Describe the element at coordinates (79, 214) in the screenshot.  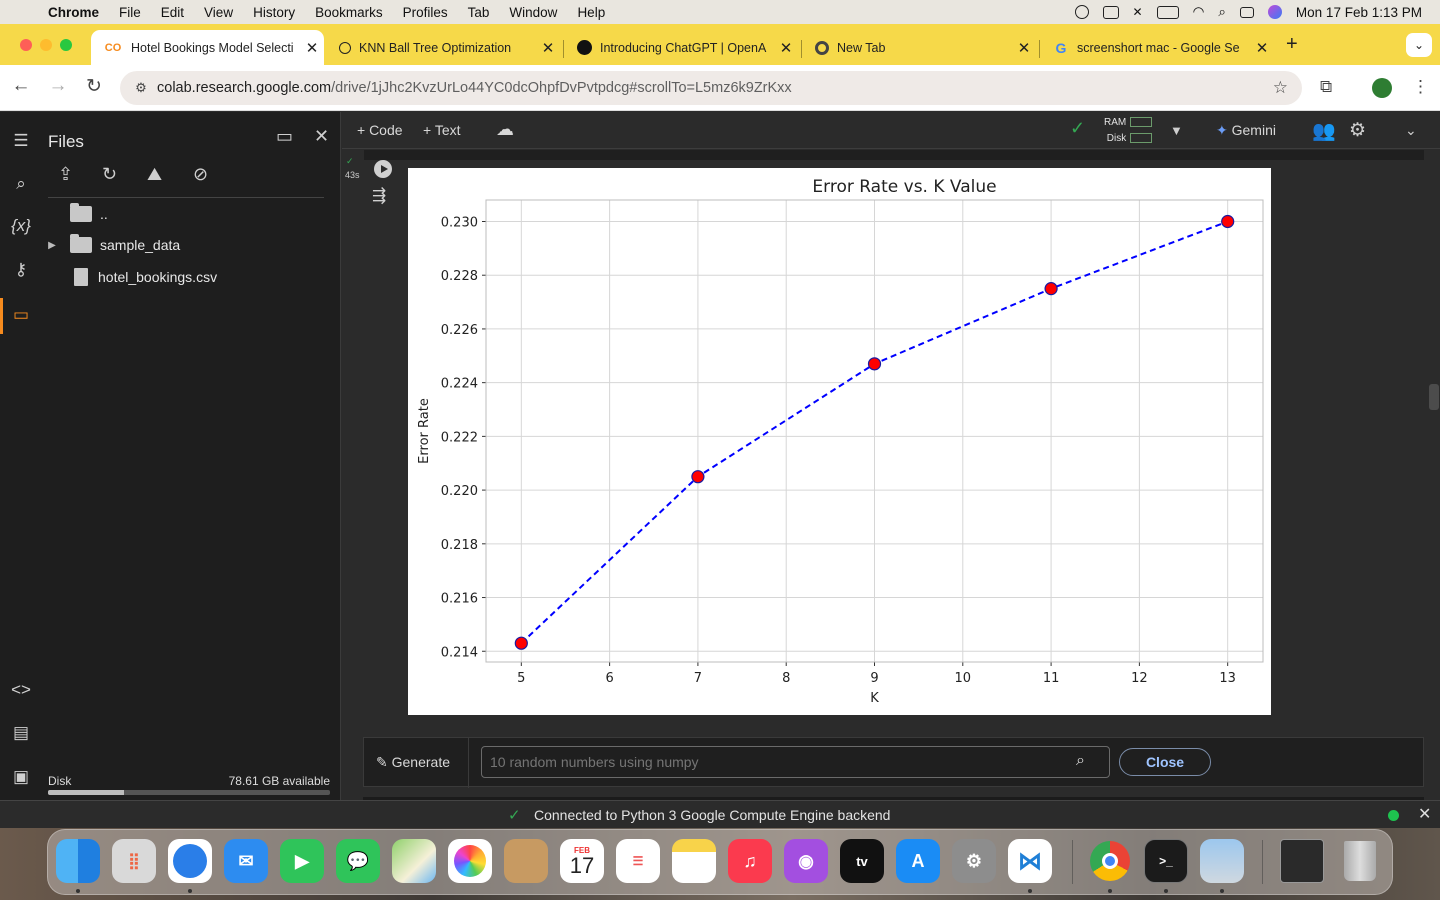
I see `file-entry-parent: ..` at that location.